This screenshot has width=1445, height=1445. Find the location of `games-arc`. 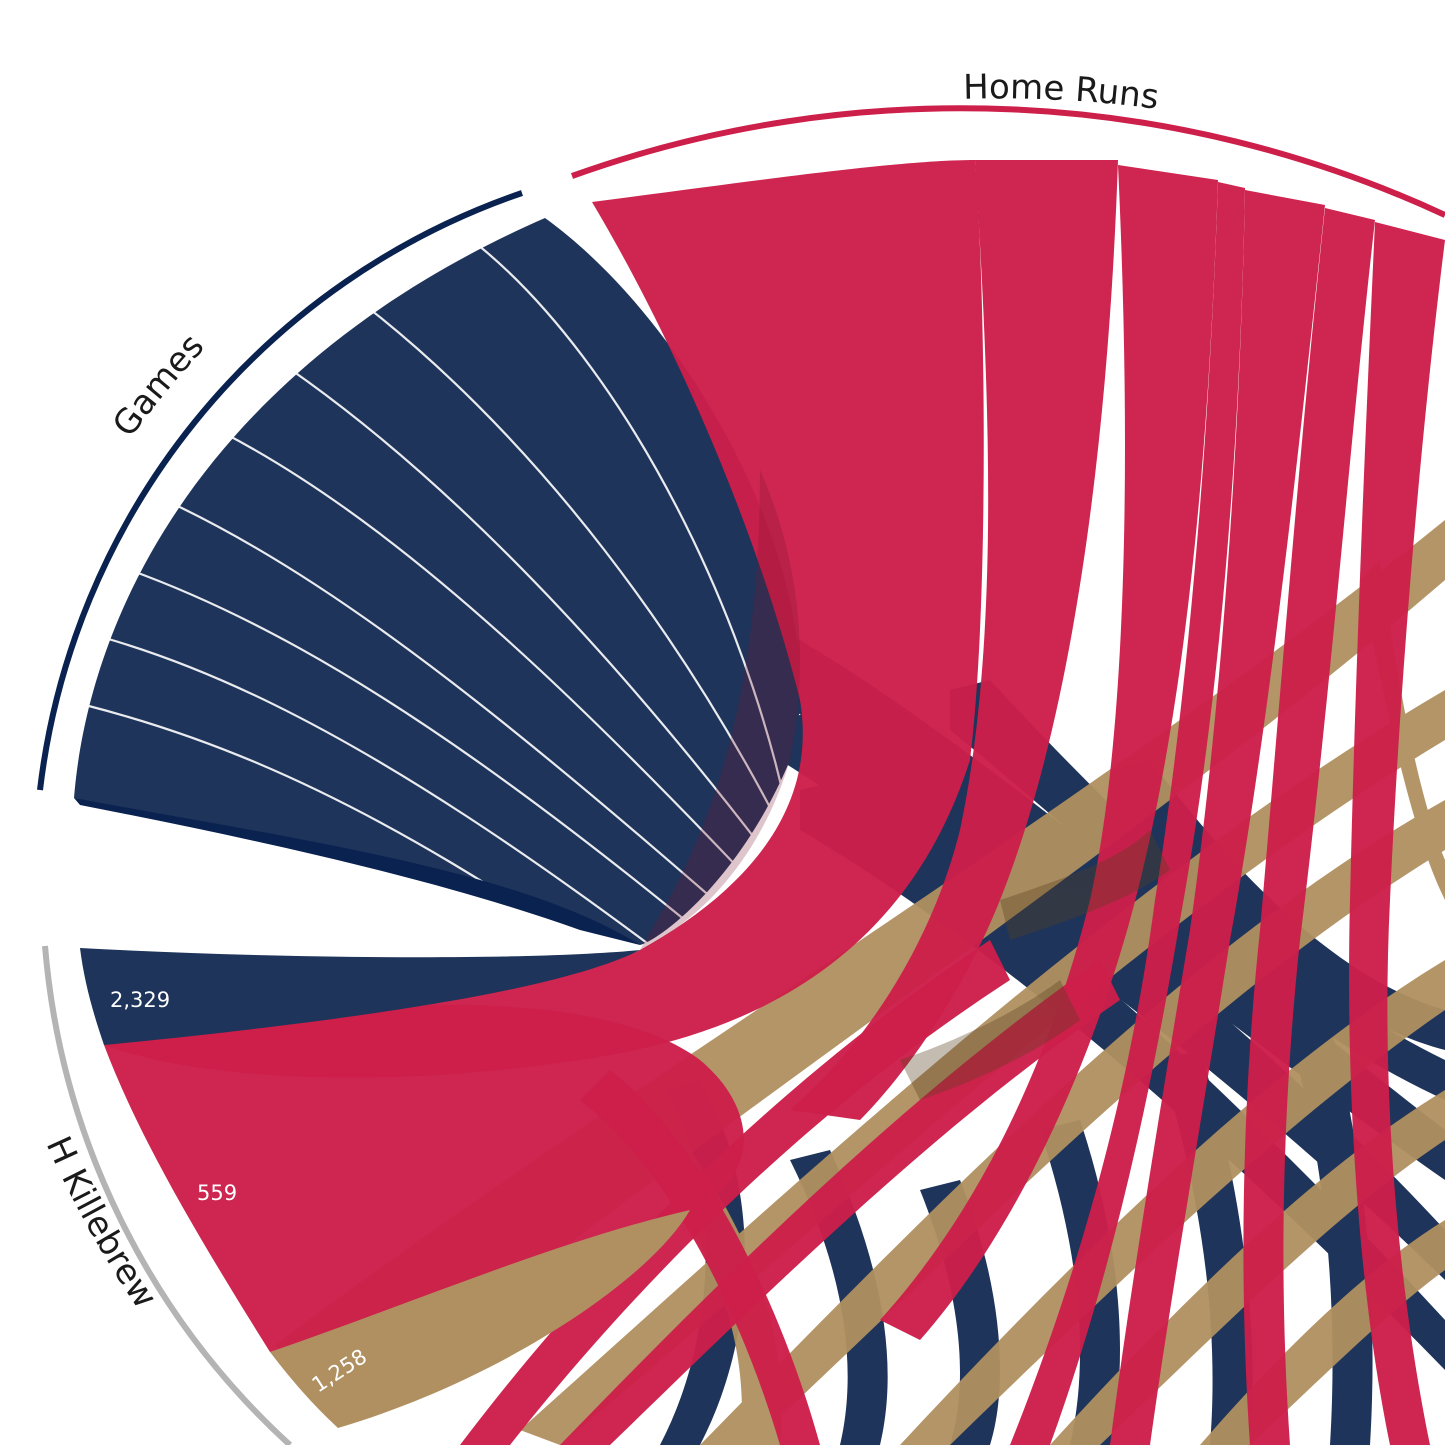

games-arc is located at coordinates (280, 490).